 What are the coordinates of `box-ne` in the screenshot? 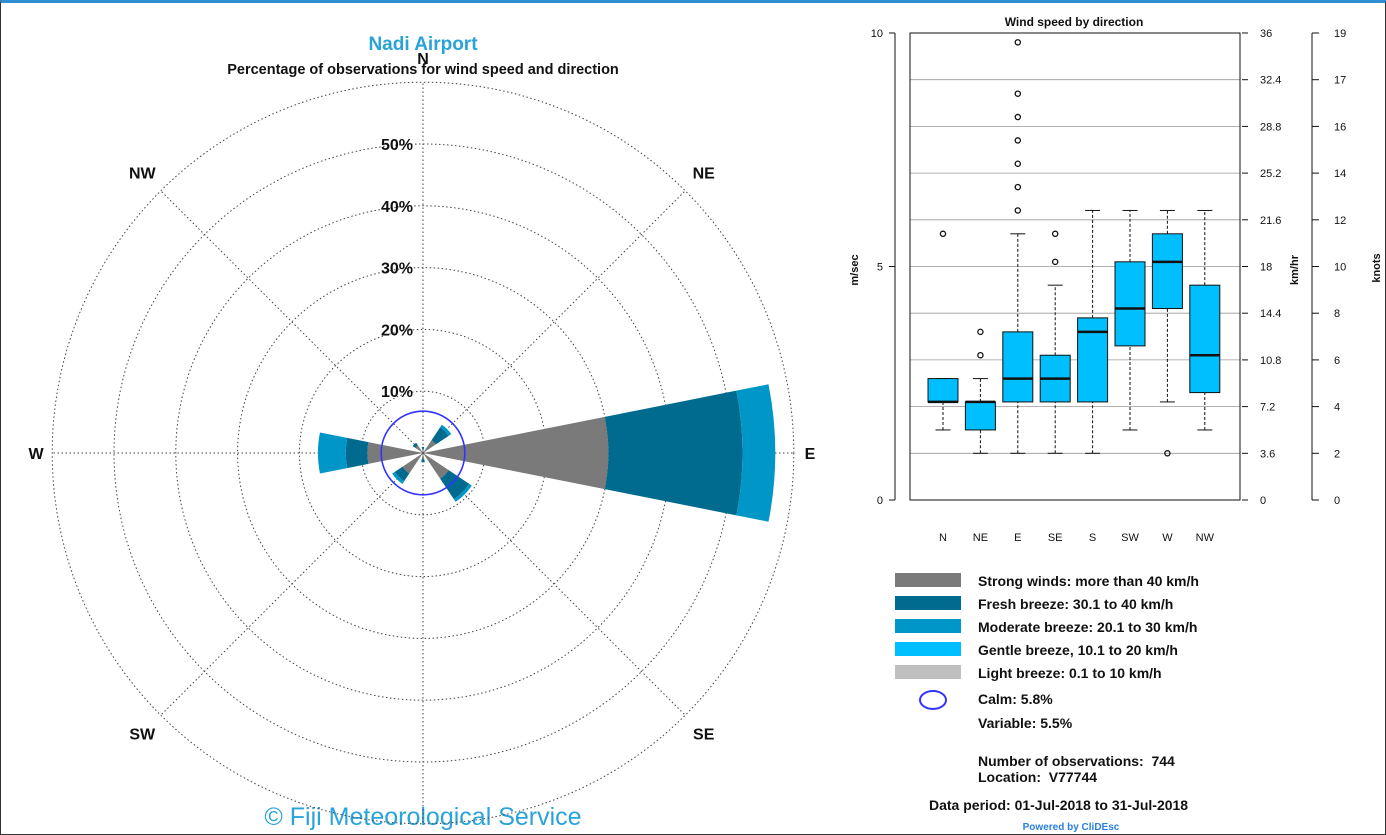 It's located at (980, 416).